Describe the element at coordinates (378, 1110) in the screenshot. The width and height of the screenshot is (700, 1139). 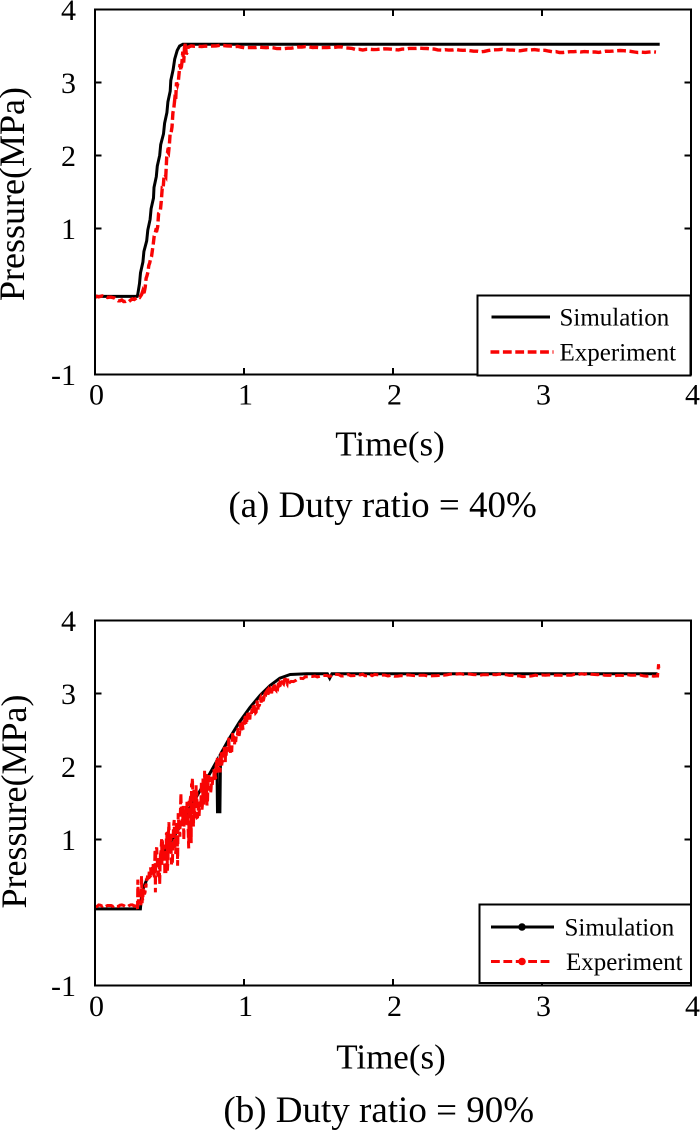
I see `svg-text: (b) Duty ratio = 90%` at that location.